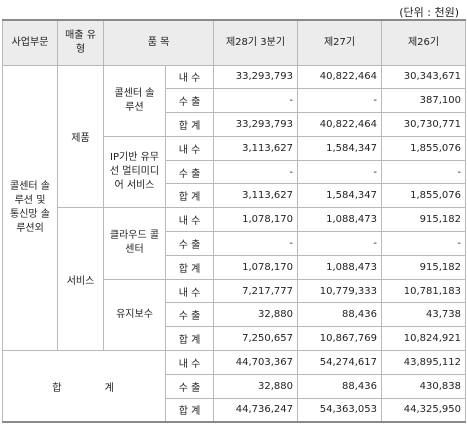 The image size is (467, 425). Describe the element at coordinates (255, 42) in the screenshot. I see `header-period-28: 제28기 3분기` at that location.